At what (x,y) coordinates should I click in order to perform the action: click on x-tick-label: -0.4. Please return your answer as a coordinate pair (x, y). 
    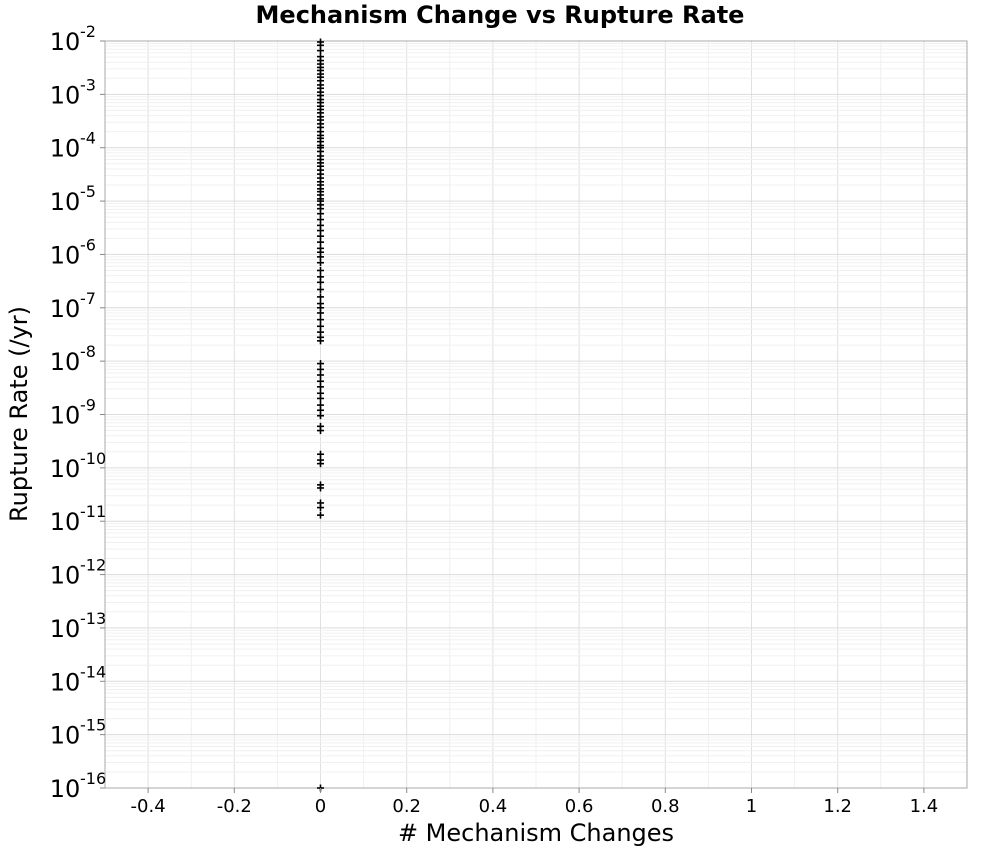
    Looking at the image, I should click on (148, 806).